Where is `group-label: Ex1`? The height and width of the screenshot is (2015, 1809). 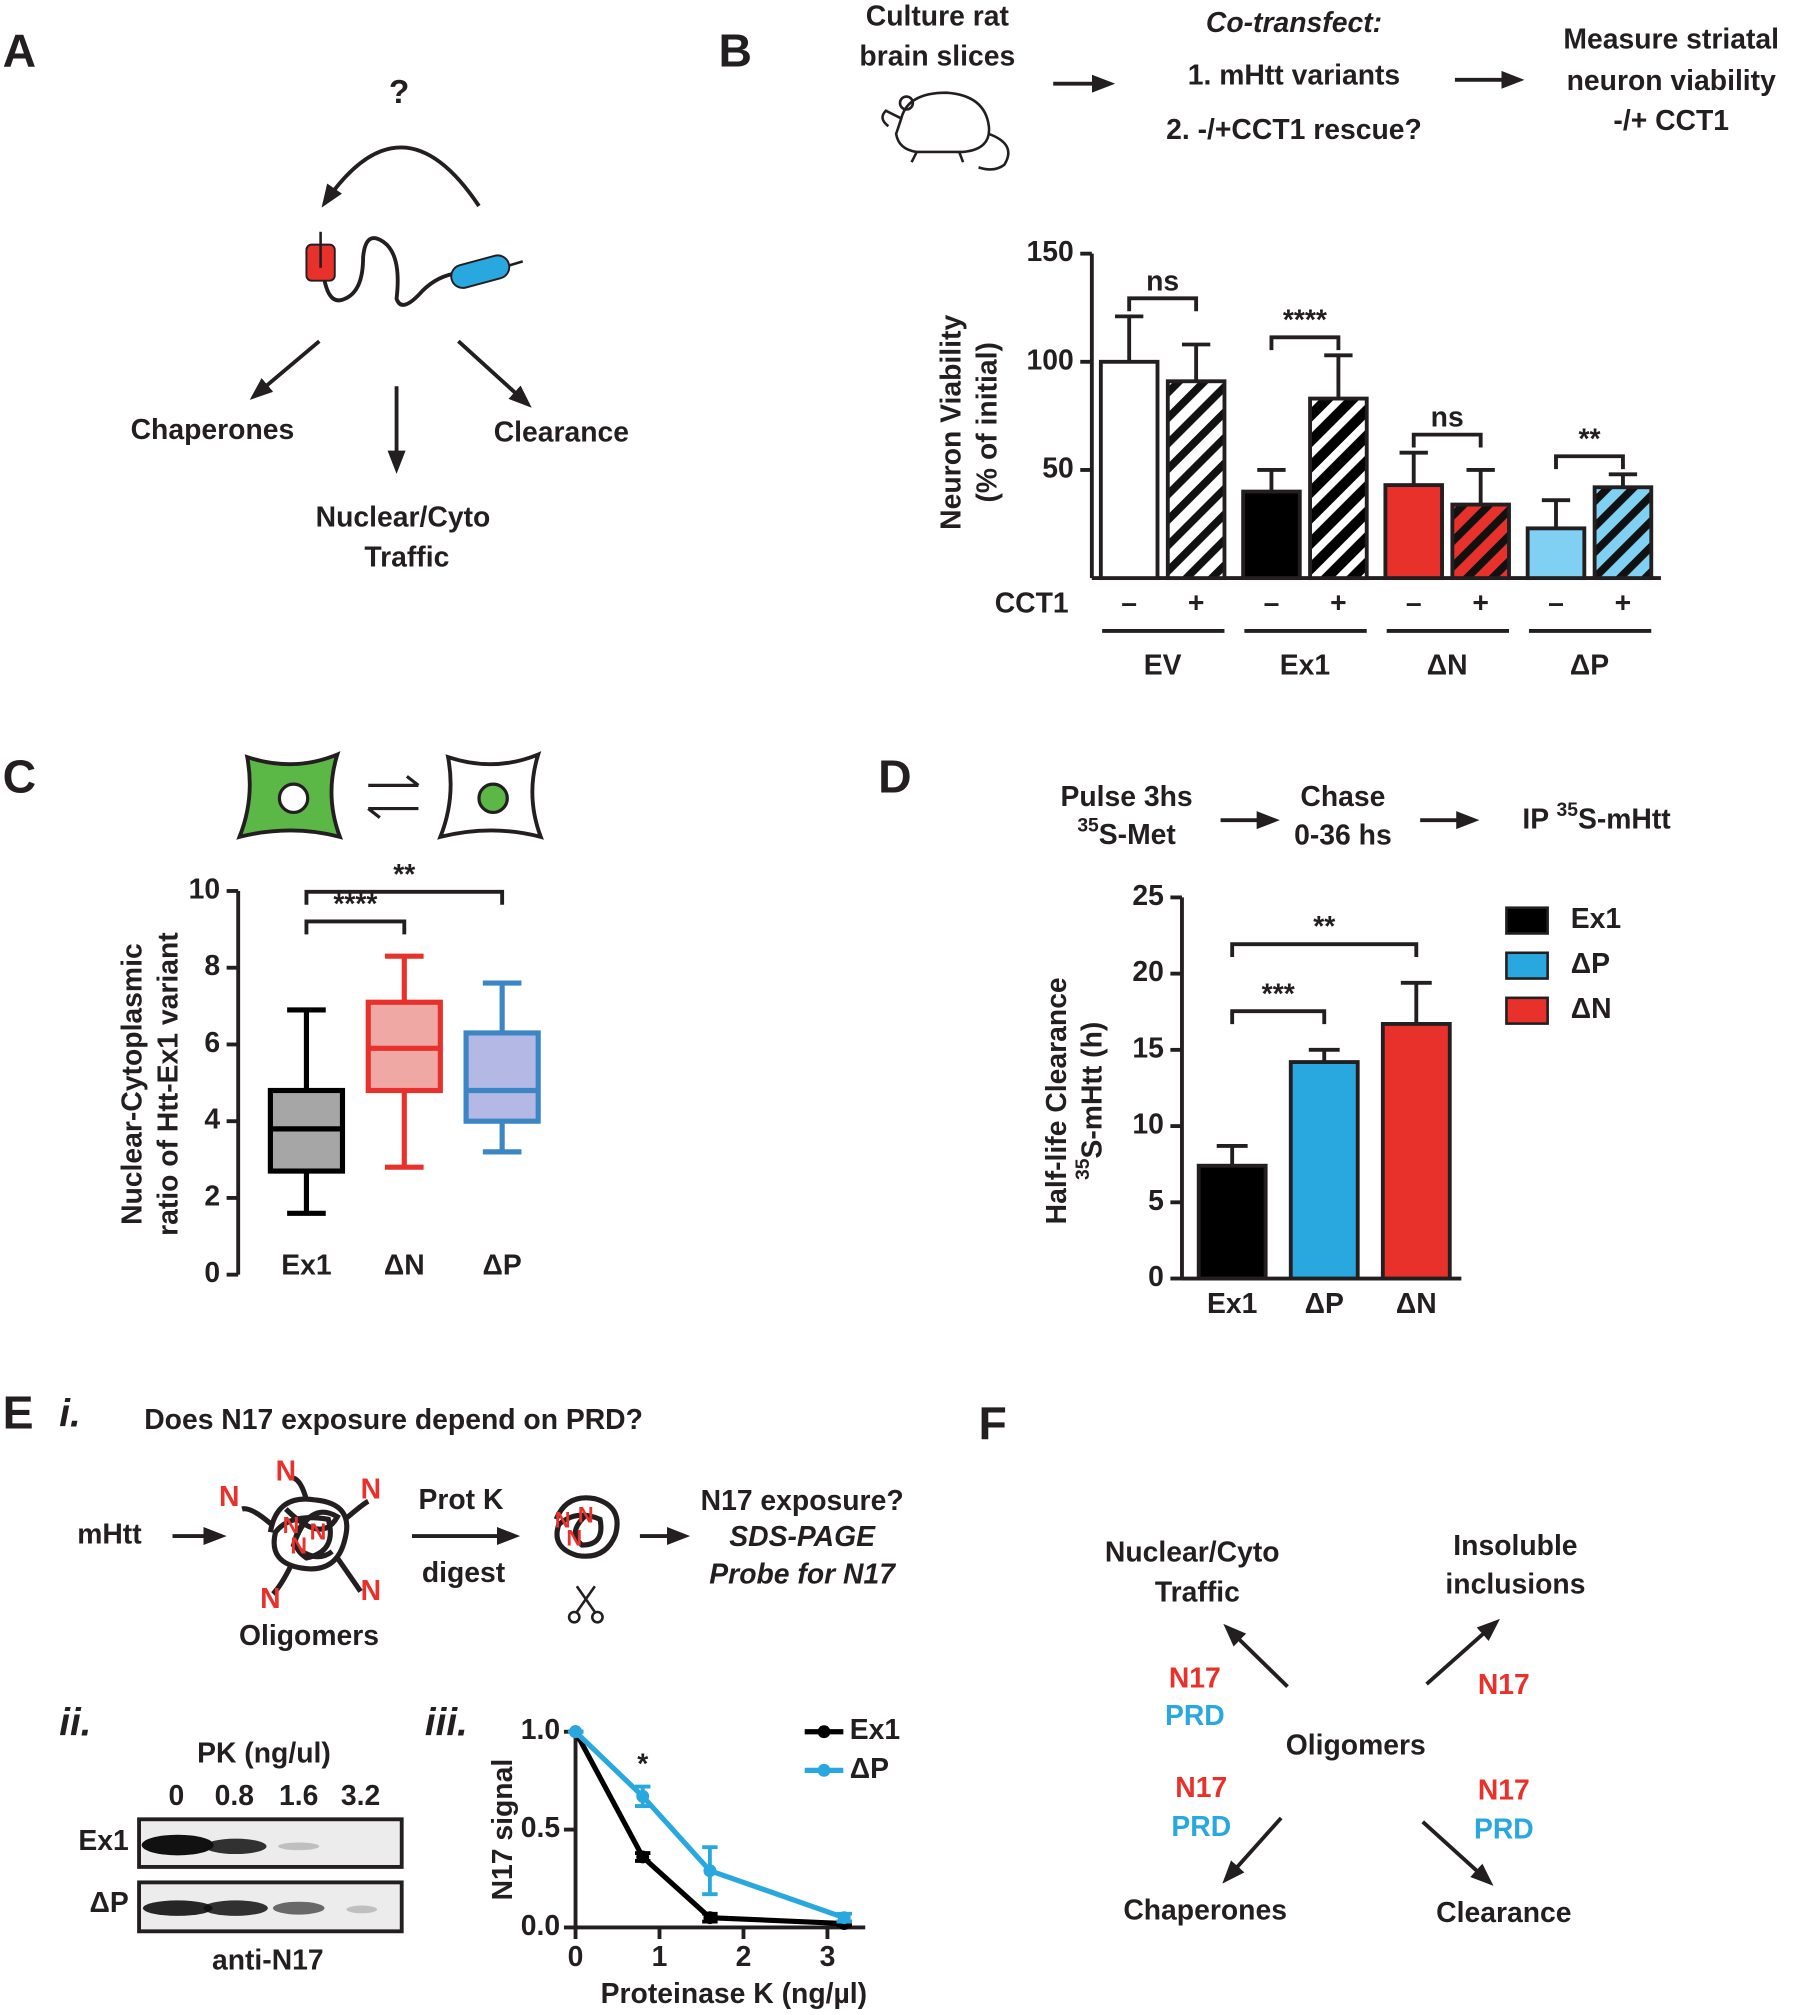
group-label: Ex1 is located at coordinates (1305, 665).